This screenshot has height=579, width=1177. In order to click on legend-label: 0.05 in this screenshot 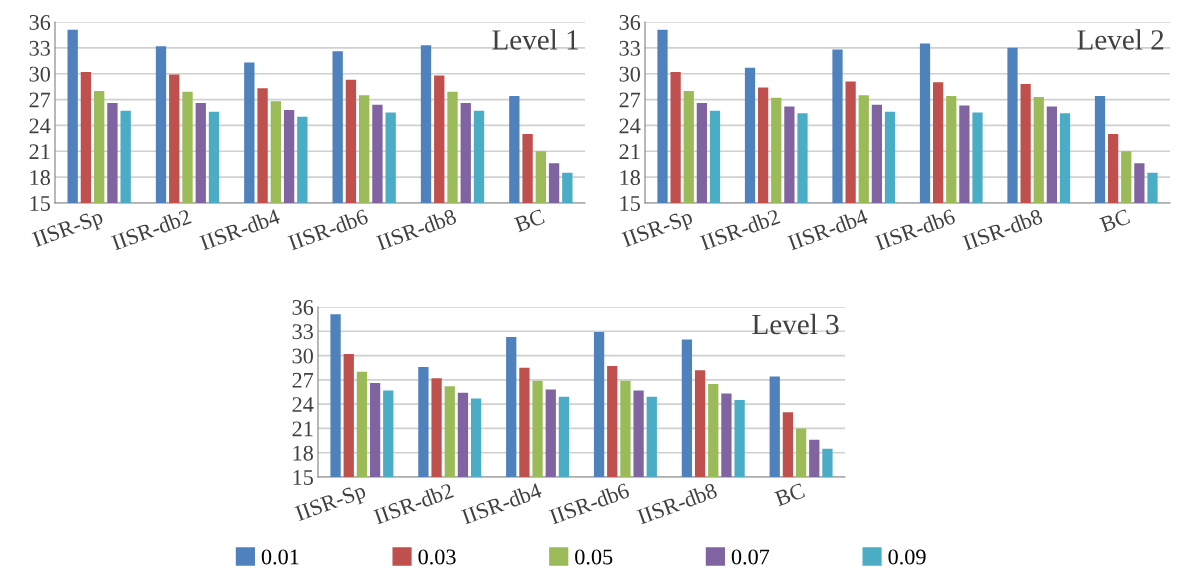, I will do `click(594, 557)`.